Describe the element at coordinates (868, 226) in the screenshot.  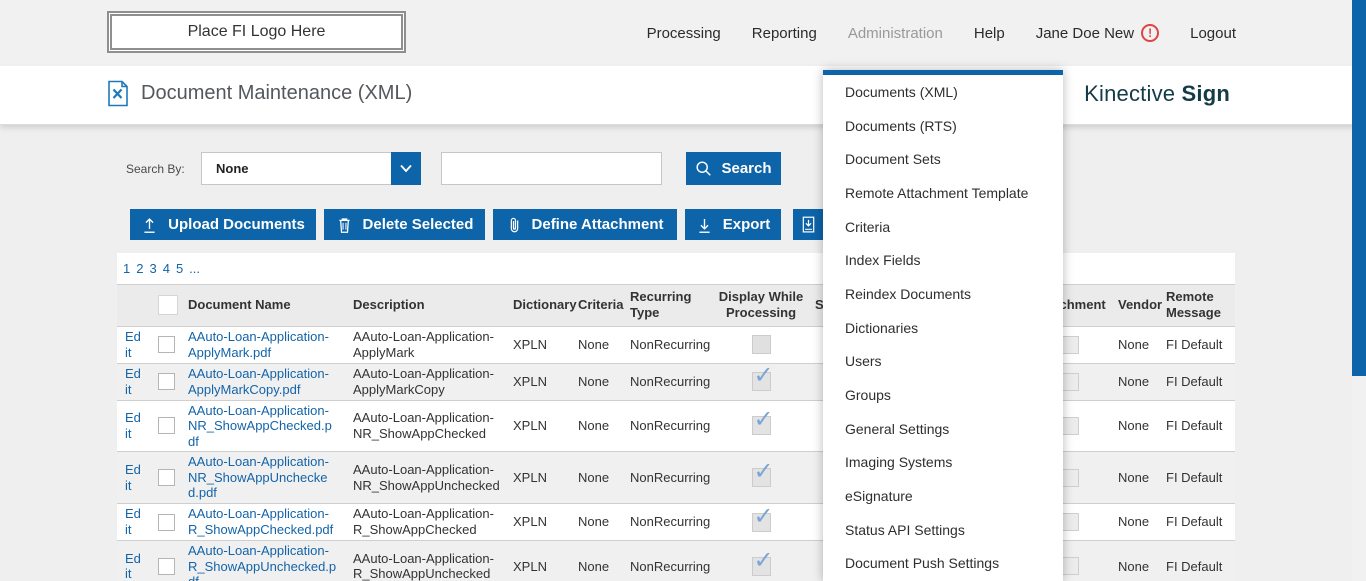
I see `menu-item-criteria: Criteria` at that location.